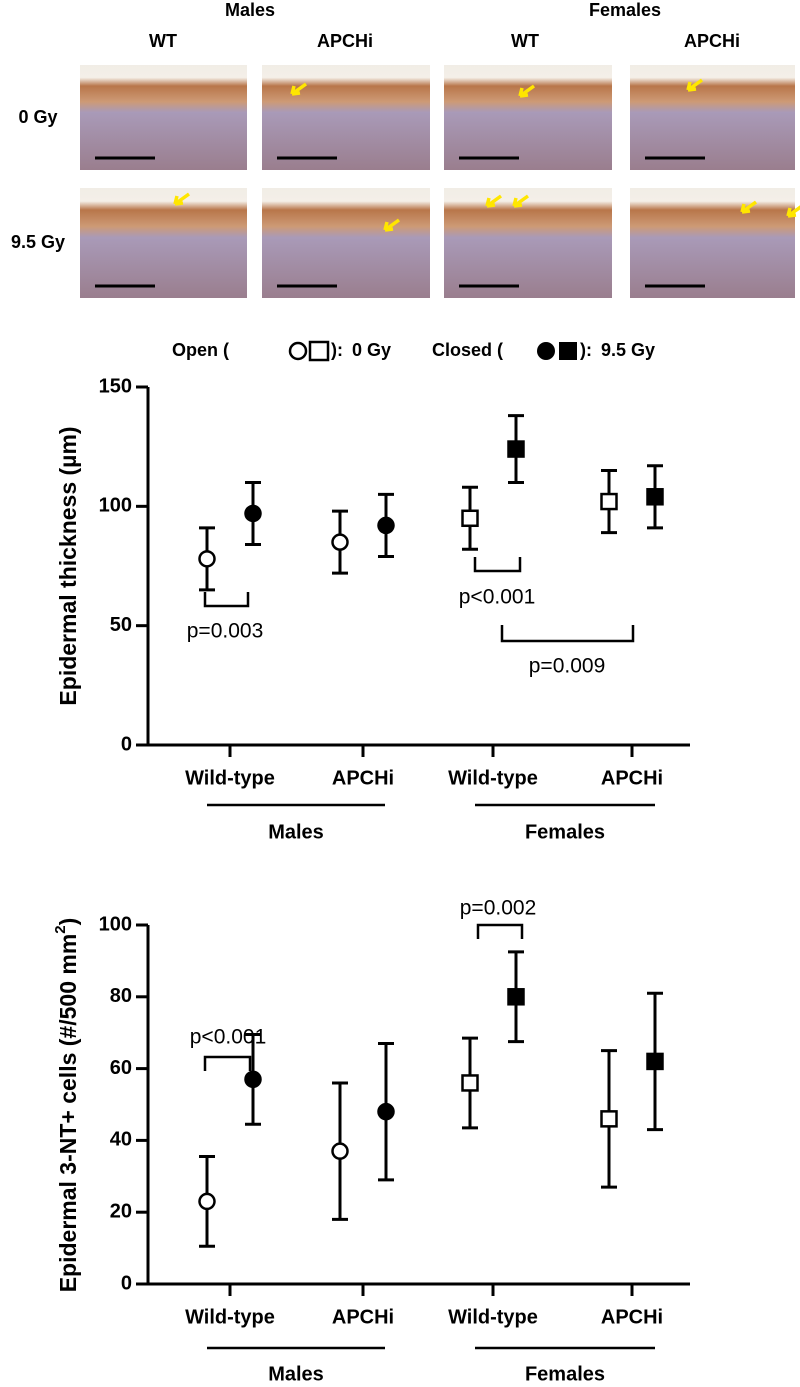  I want to click on y-axis-label: Epidermal 3-NT+ cells (#/500 mm2), so click(66, 1105).